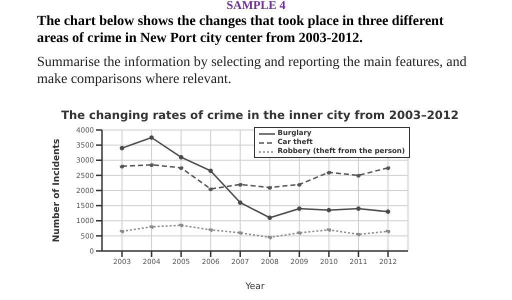 This screenshot has height=300, width=512. Describe the element at coordinates (57, 190) in the screenshot. I see `y-axis-title: Number of Incidents` at that location.